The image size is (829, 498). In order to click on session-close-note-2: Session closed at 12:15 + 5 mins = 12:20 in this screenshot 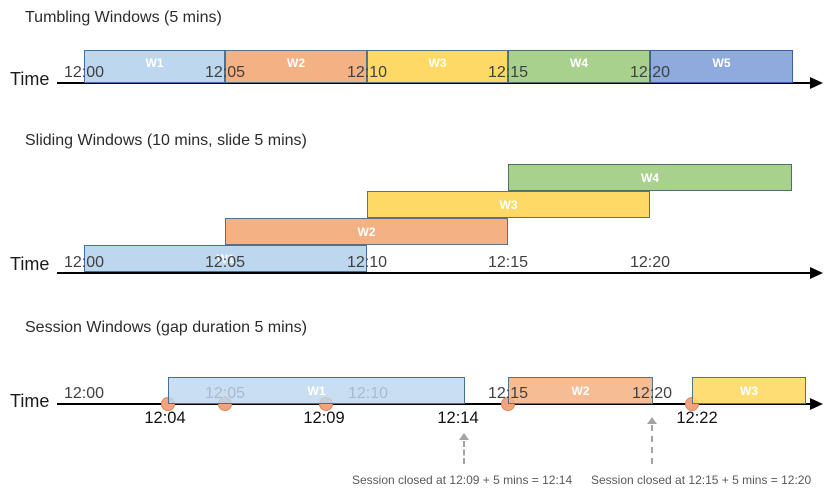, I will do `click(701, 480)`.